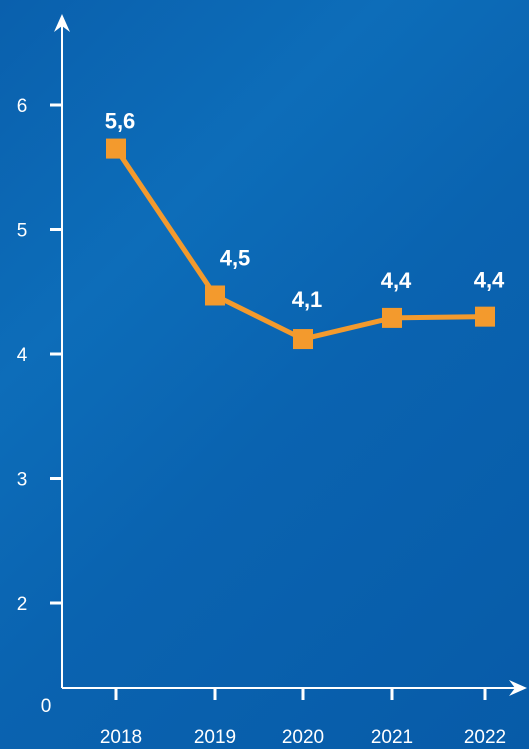  Describe the element at coordinates (215, 737) in the screenshot. I see `x-tick-label-2019: 2019` at that location.